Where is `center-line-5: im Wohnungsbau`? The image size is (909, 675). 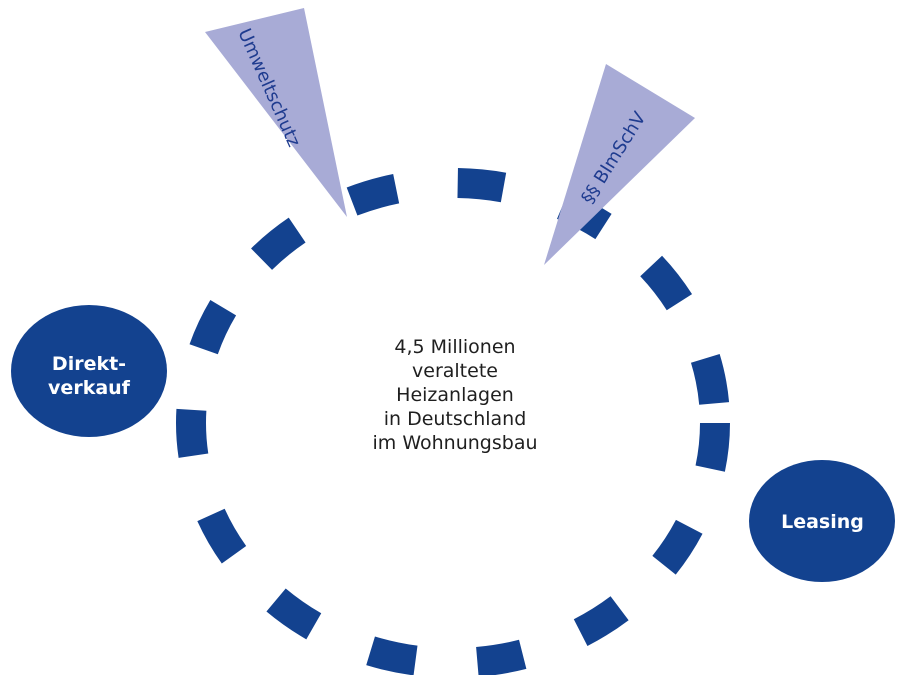
center-line-5: im Wohnungsbau is located at coordinates (455, 443).